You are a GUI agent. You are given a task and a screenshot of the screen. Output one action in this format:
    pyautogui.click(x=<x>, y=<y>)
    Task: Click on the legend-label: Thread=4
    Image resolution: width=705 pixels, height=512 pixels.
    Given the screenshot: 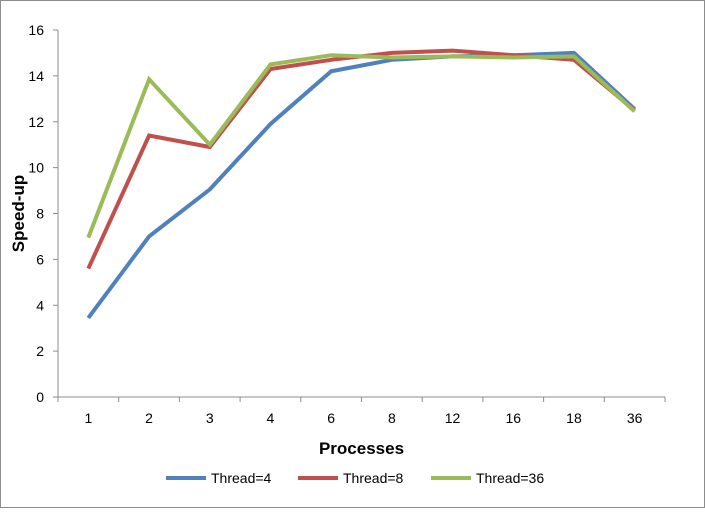 What is the action you would take?
    pyautogui.click(x=241, y=478)
    